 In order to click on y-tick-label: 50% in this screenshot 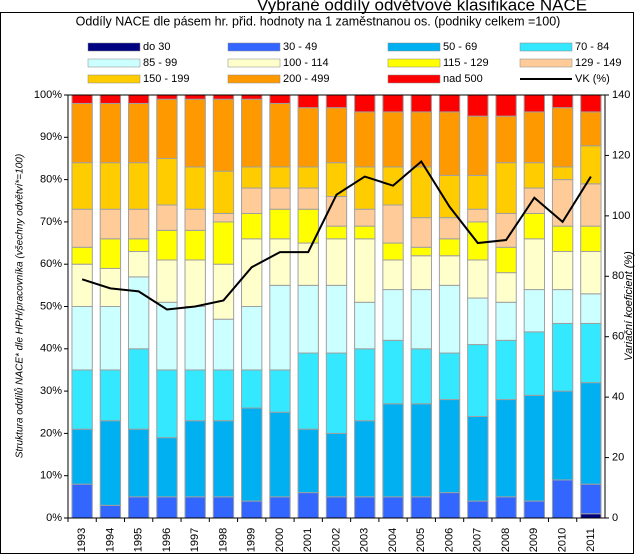, I will do `click(51, 306)`.